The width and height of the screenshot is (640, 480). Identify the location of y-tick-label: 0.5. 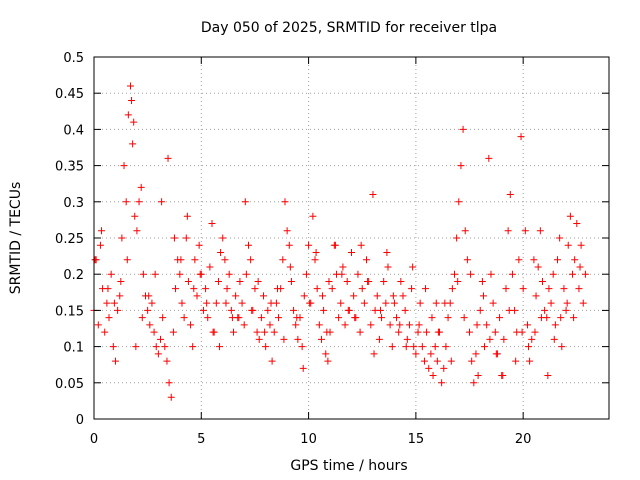
(73, 58).